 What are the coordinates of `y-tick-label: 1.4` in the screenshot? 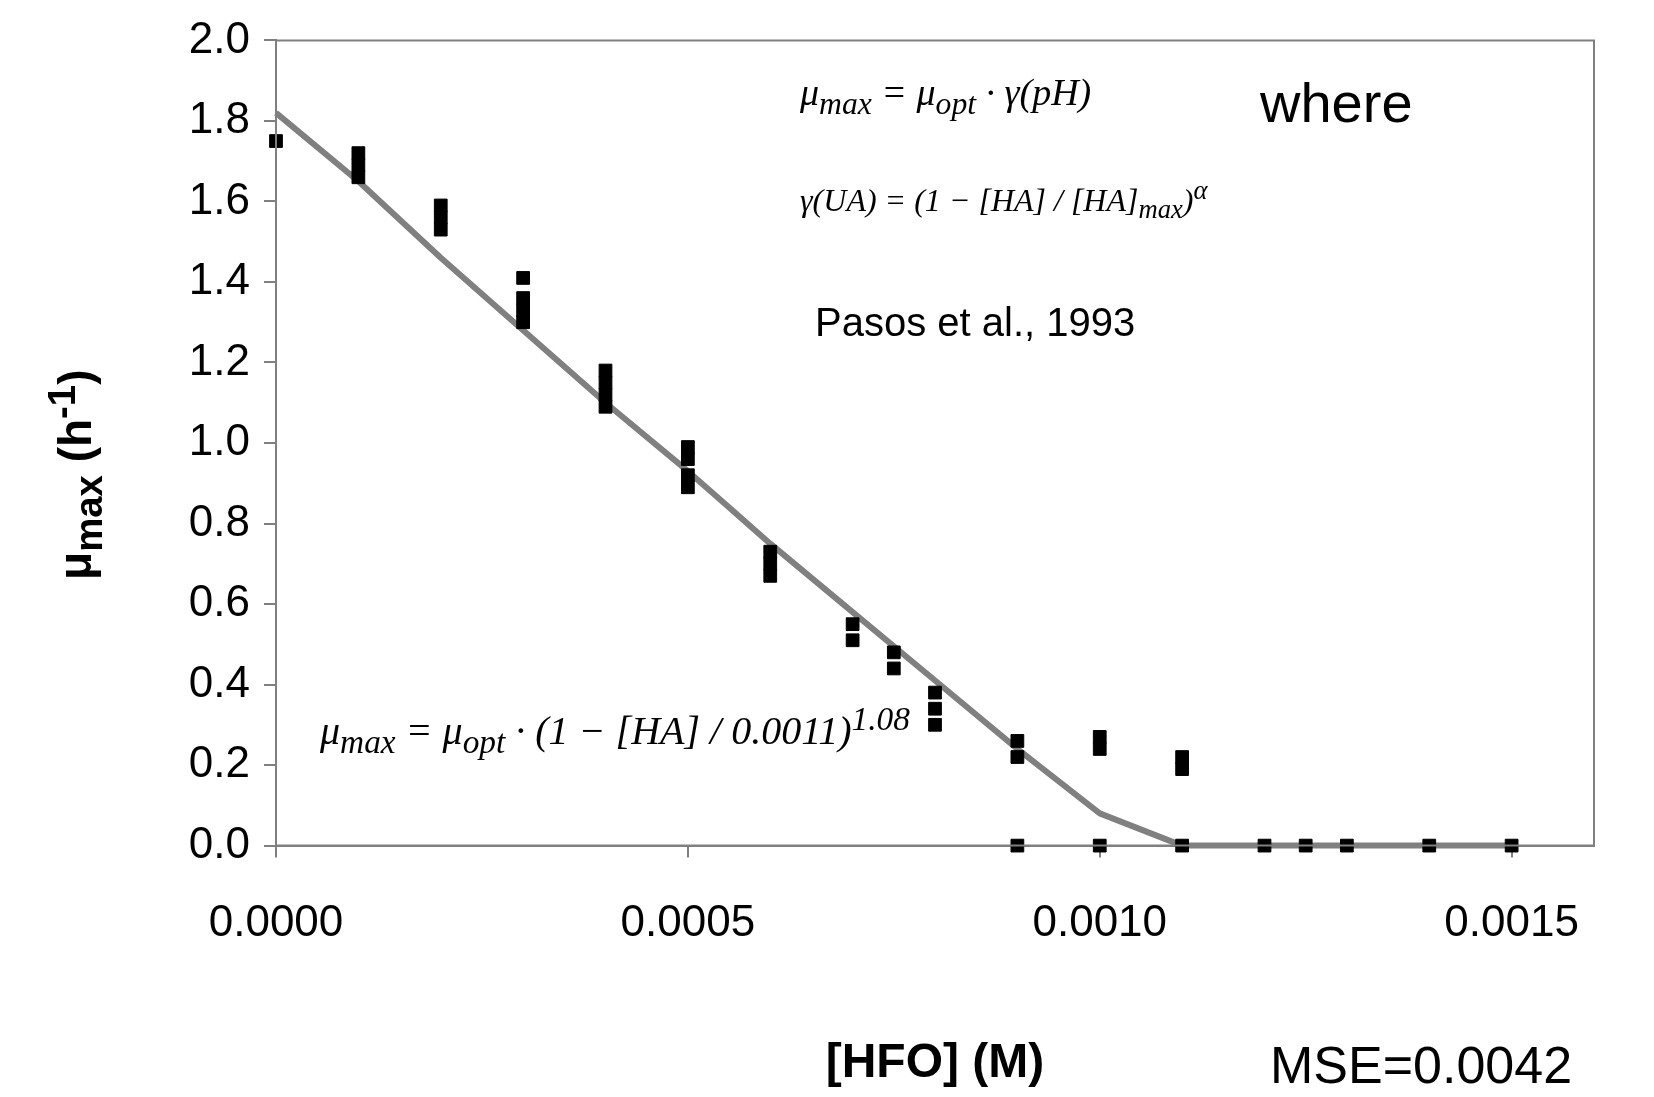 It's located at (219, 279).